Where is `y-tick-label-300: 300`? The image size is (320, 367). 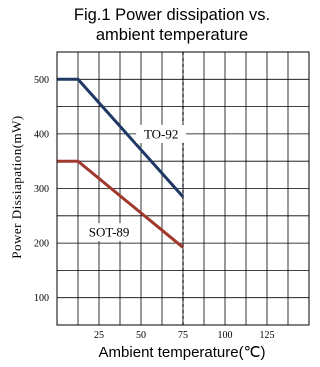
y-tick-label-300: 300 is located at coordinates (41, 189).